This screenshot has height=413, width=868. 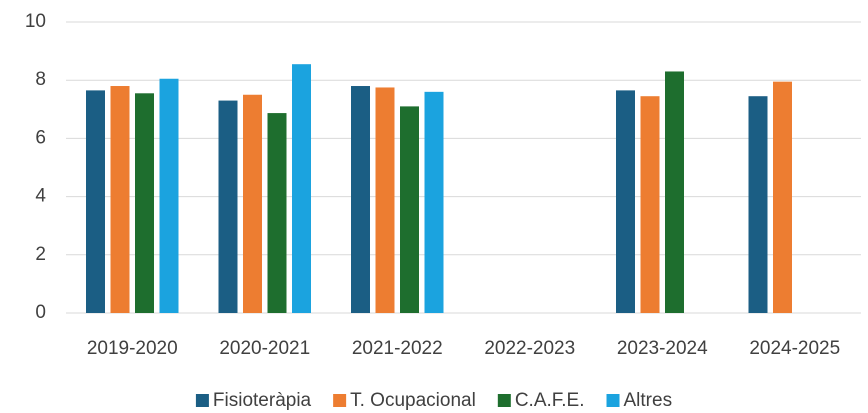 I want to click on y-tick-label: 8, so click(x=40, y=79).